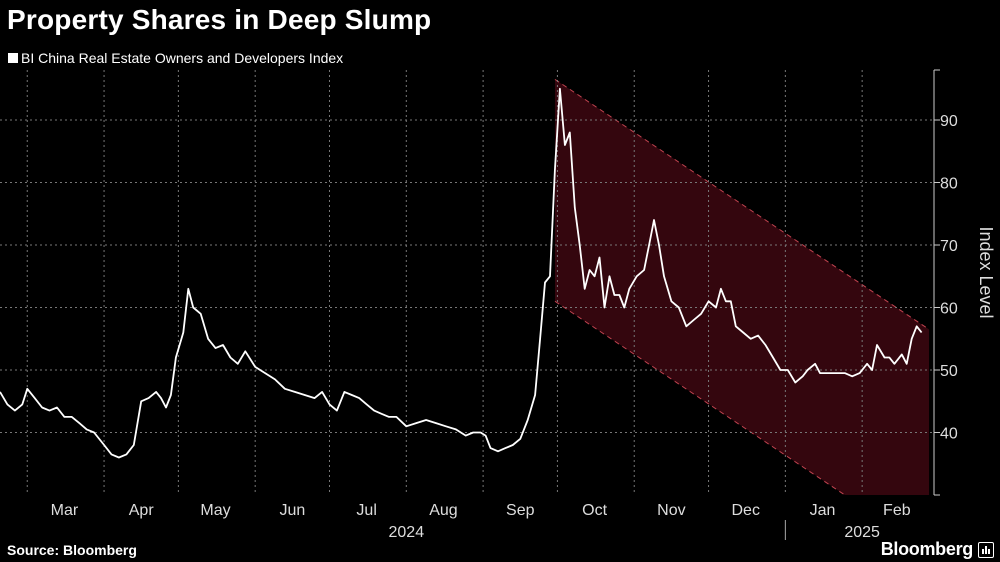  I want to click on y-tick-label: 40, so click(949, 434).